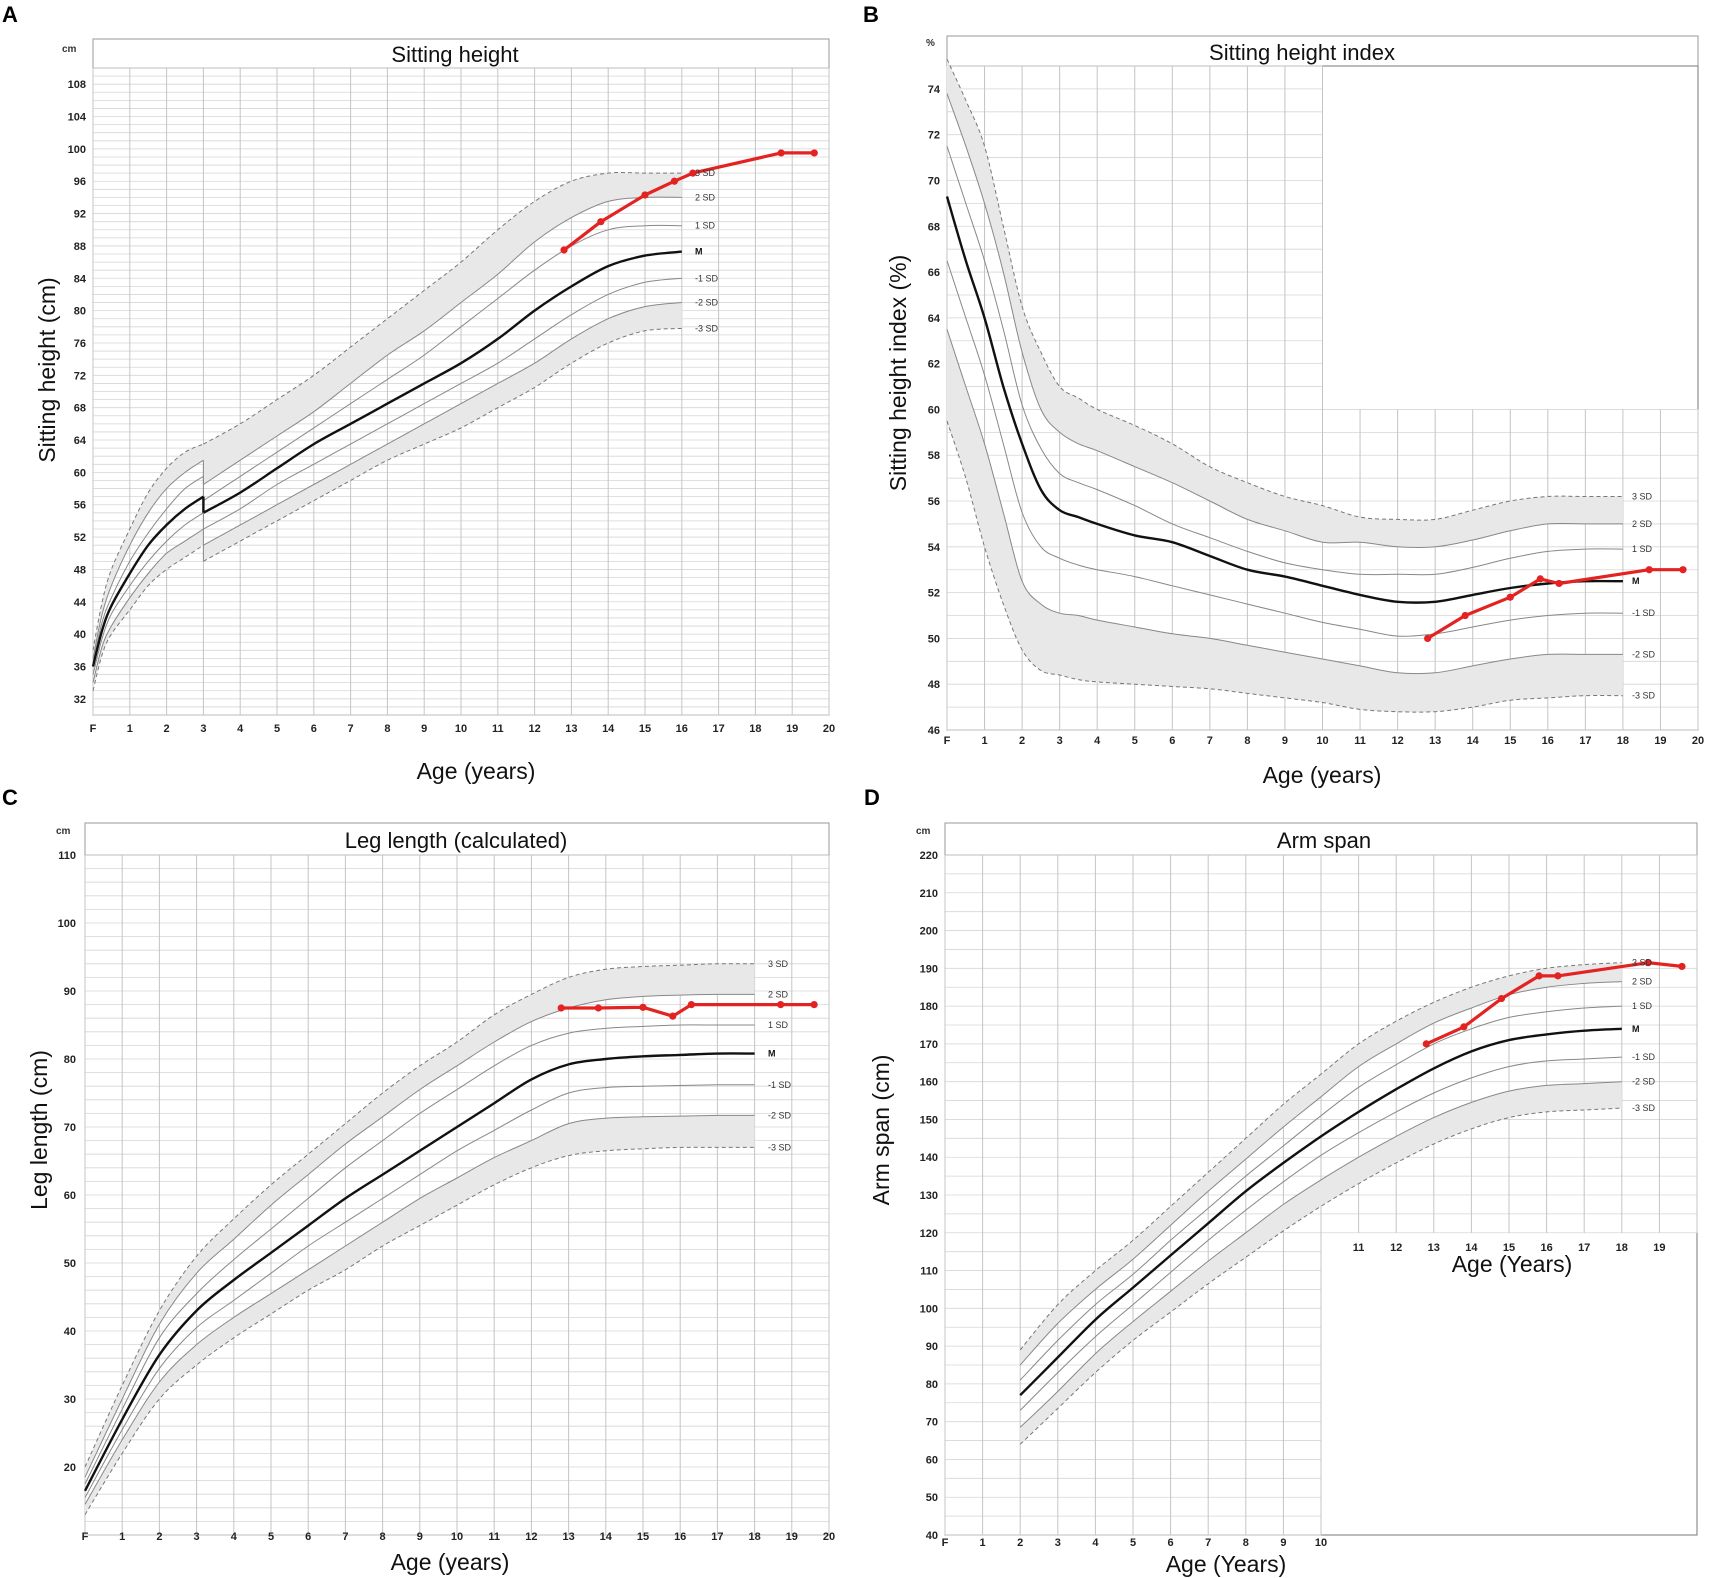 This screenshot has width=1709, height=1578. I want to click on y-tick-label: 52, so click(934, 594).